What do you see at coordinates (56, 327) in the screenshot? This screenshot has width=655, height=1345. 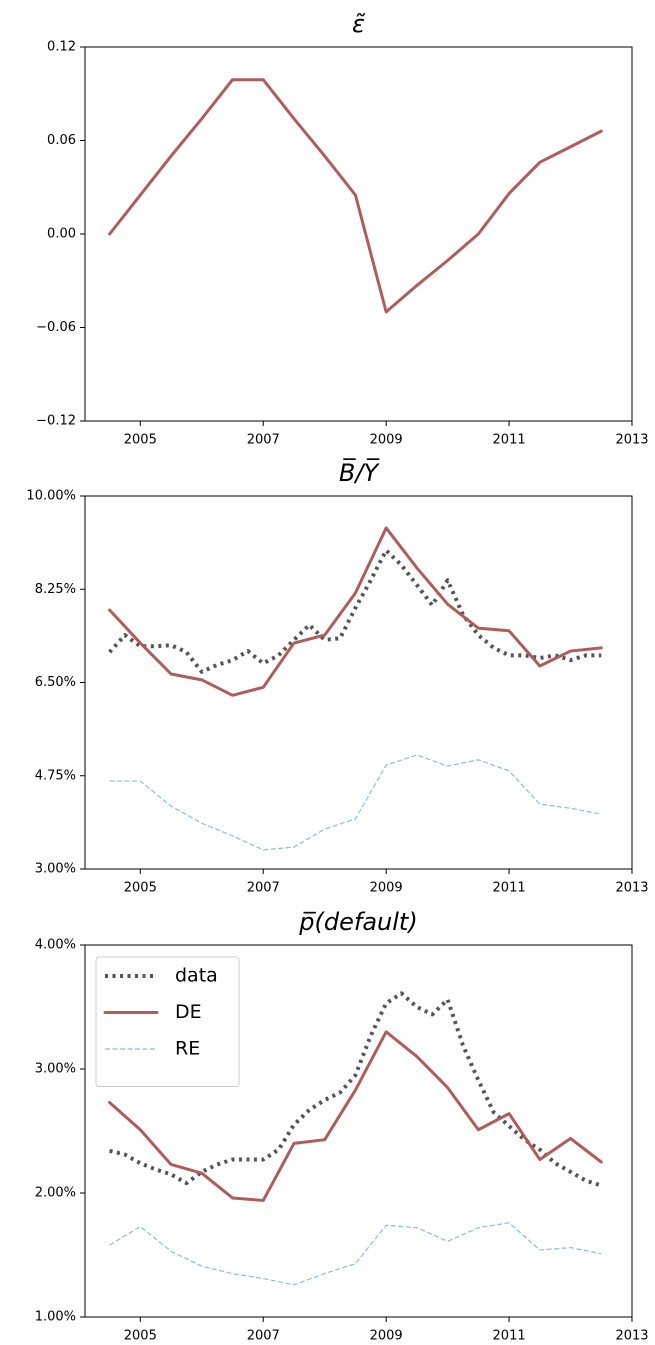 I see `y-tick-label: −0.06` at bounding box center [56, 327].